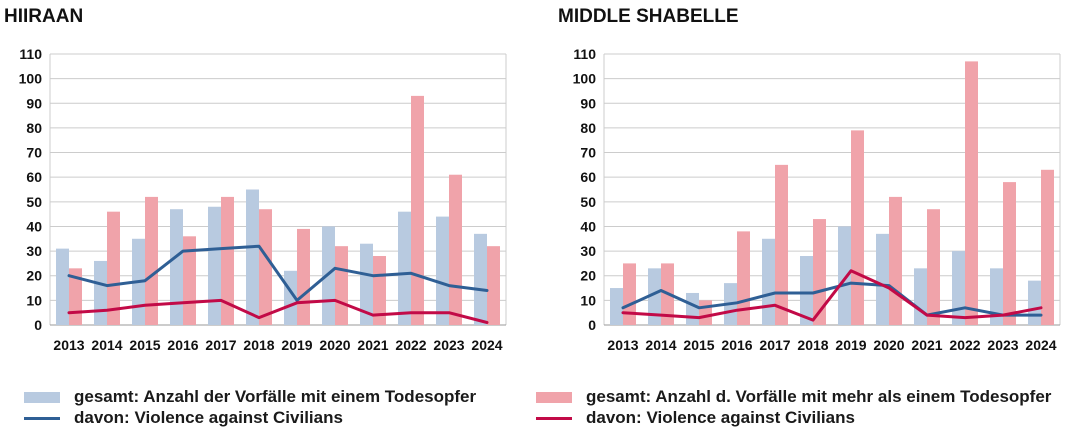 The height and width of the screenshot is (432, 1080). Describe the element at coordinates (774, 345) in the screenshot. I see `chart2-x-tick-label: 2017` at that location.